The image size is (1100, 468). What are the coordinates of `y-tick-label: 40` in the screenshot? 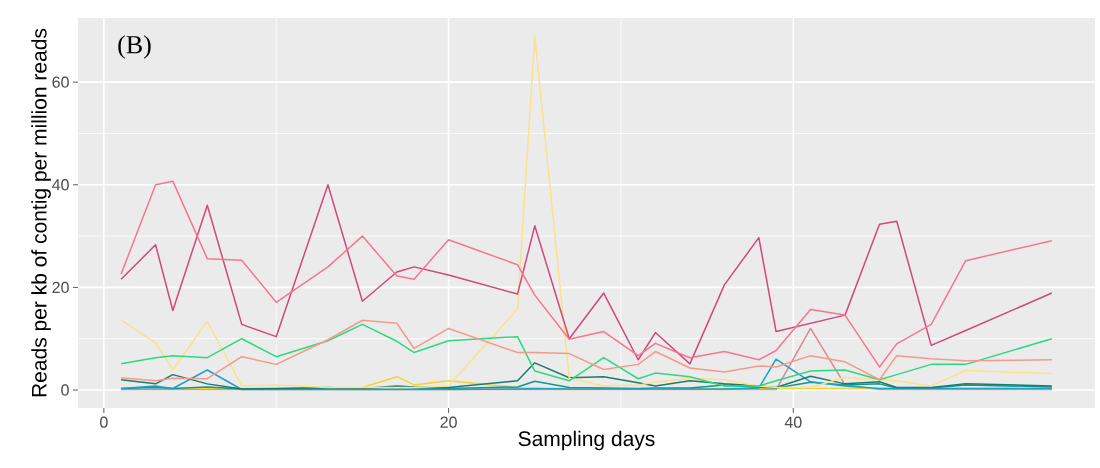 It's located at (60, 185).